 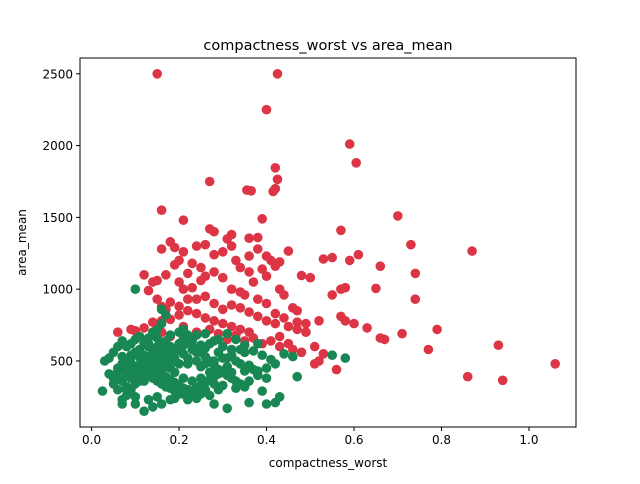 I want to click on x-axis-label: compactness_worst, so click(x=328, y=463).